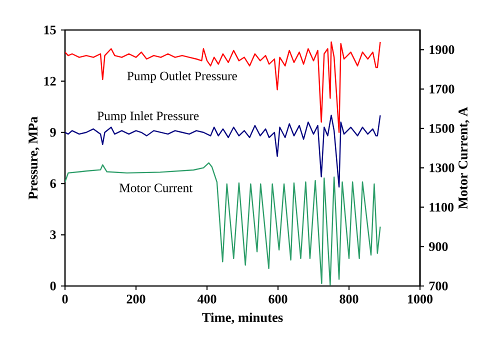 This screenshot has width=498, height=348. What do you see at coordinates (53, 286) in the screenshot?
I see `y-tick-label: 0` at bounding box center [53, 286].